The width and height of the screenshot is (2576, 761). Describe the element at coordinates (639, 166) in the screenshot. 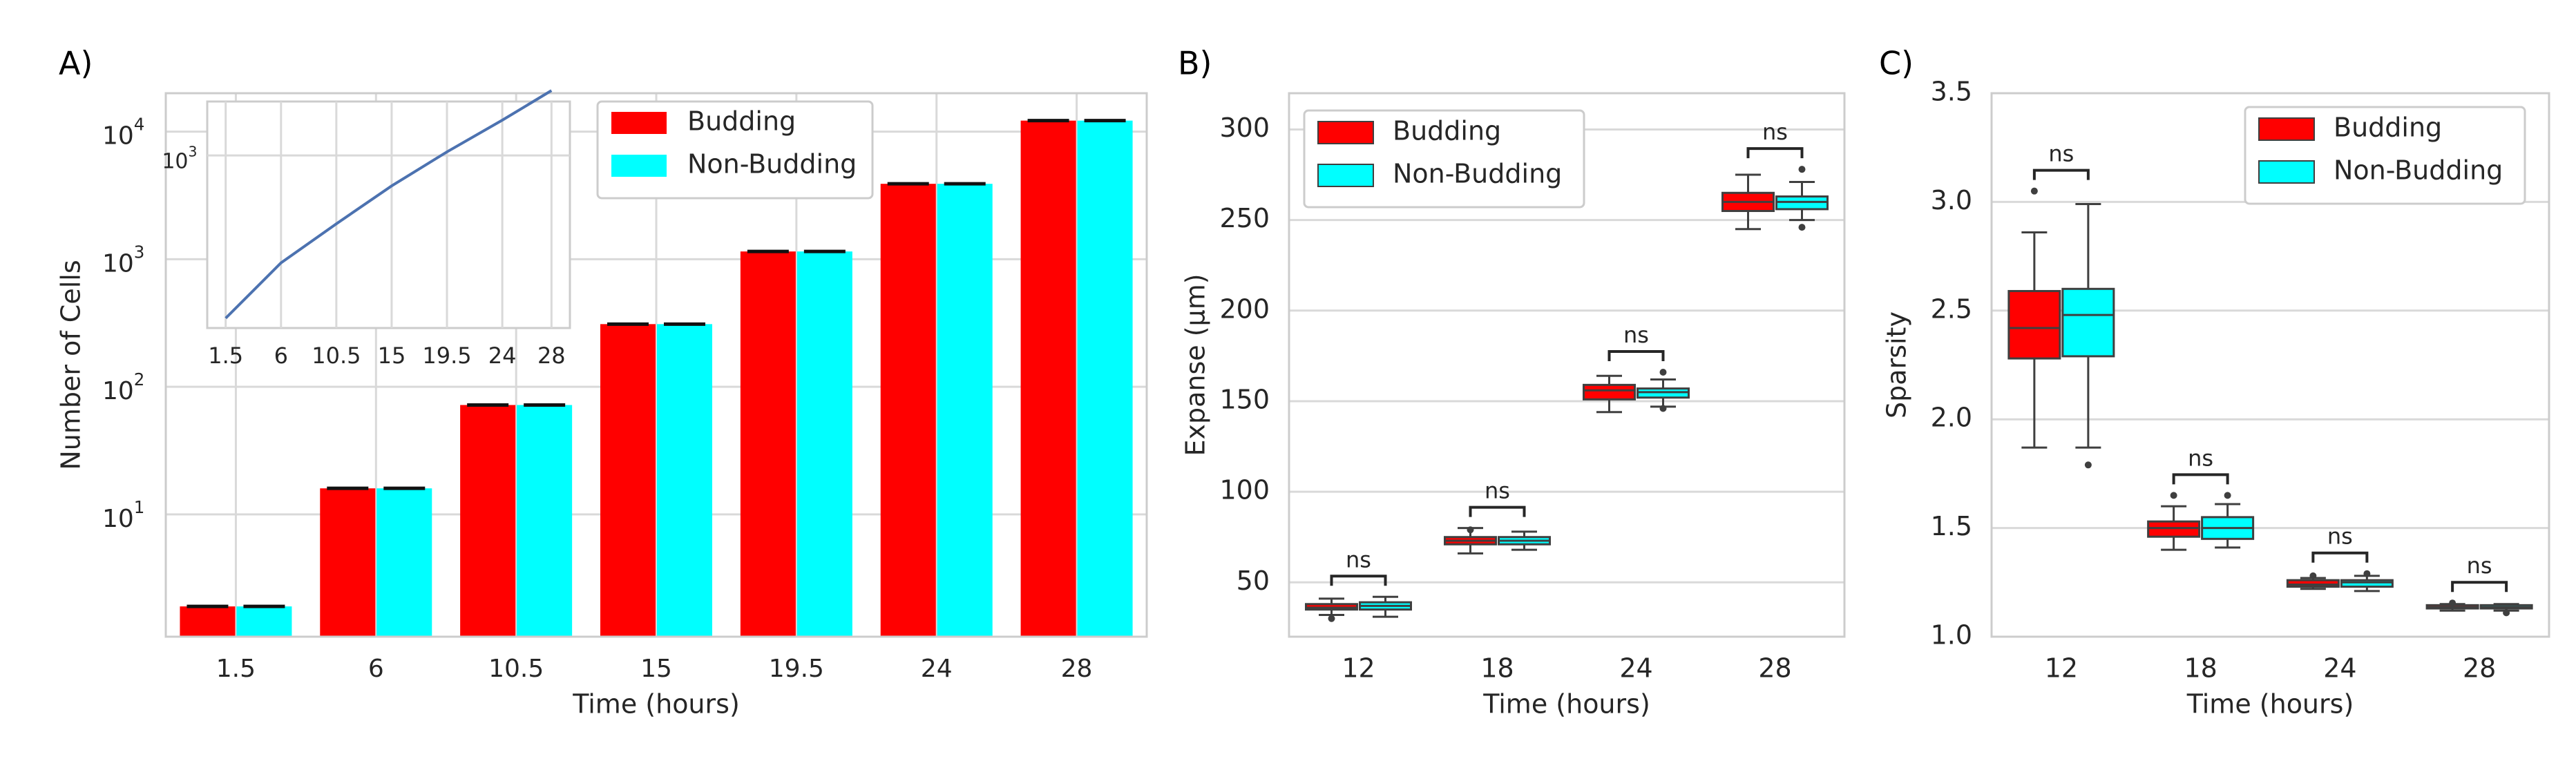

I see `legend-swatch-non-budding` at that location.